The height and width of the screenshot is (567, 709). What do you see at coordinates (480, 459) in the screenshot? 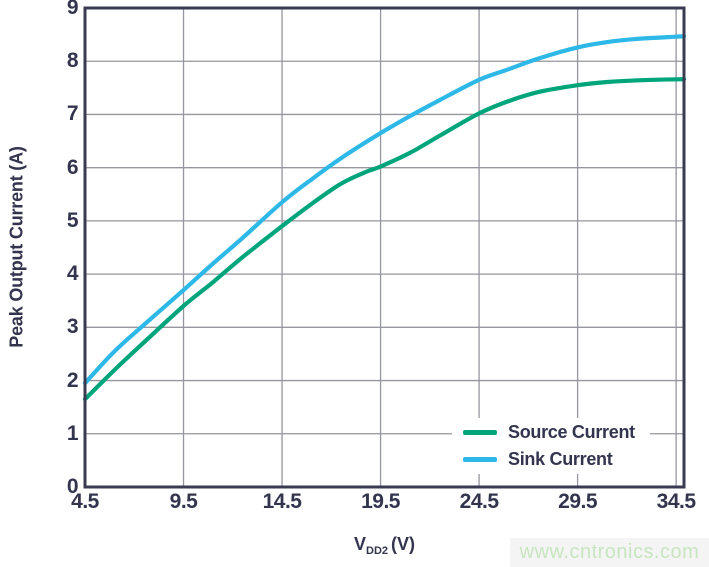
I see `sink-current-line-swatch` at bounding box center [480, 459].